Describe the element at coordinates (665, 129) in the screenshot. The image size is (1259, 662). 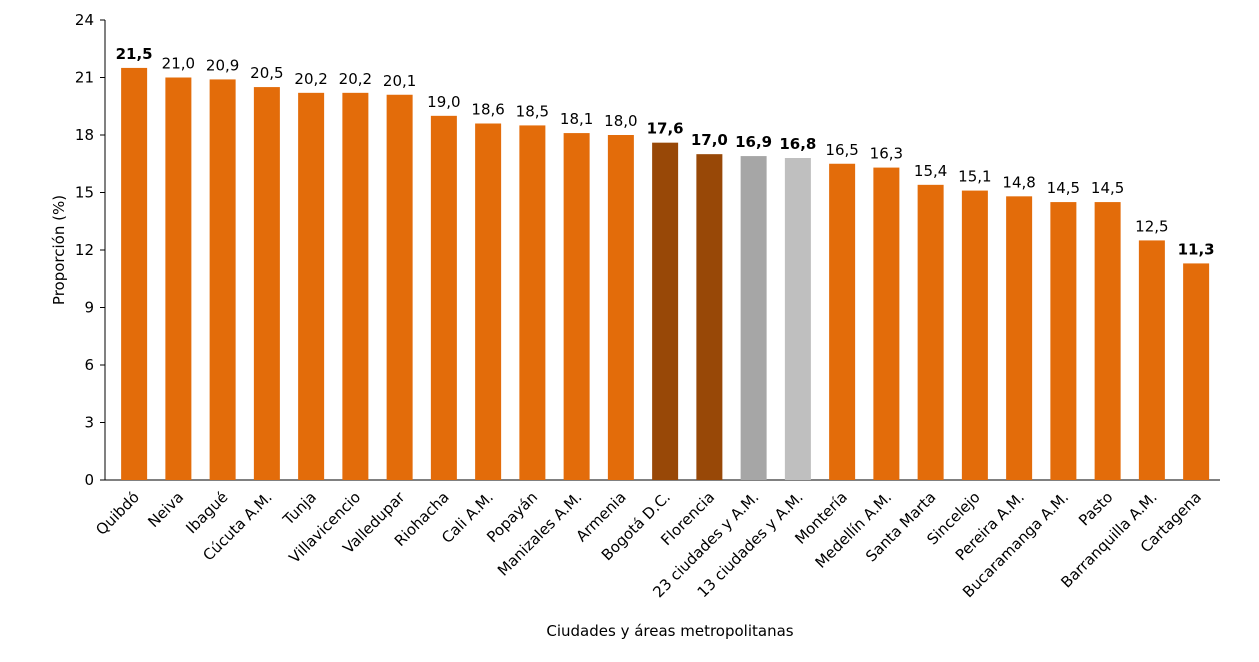
I see `value-label: 17,6` at that location.